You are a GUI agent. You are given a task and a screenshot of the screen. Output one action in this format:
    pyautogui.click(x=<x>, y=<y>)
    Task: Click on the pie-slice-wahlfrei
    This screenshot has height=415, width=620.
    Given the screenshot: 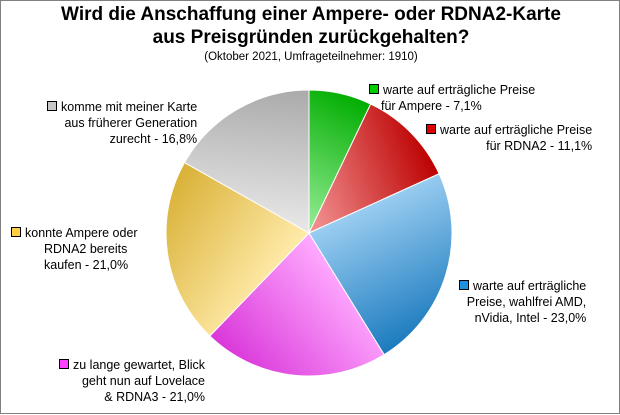 What is the action you would take?
    pyautogui.click(x=380, y=264)
    